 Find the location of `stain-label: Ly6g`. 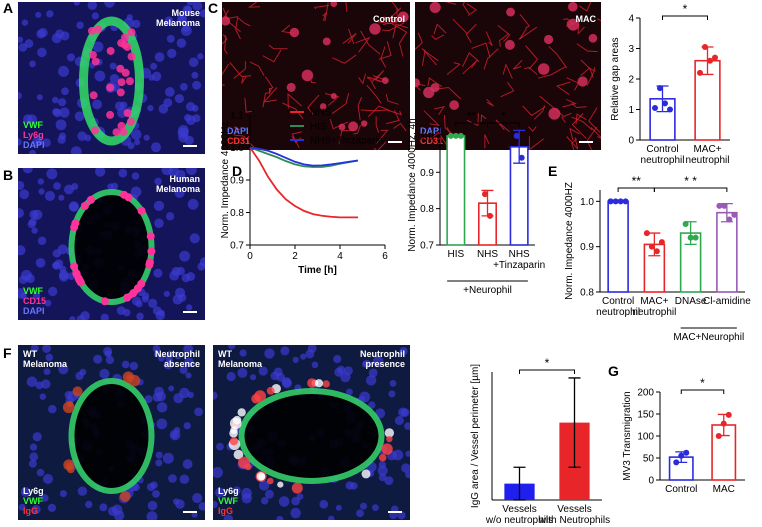

stain-label: Ly6g is located at coordinates (33, 491).